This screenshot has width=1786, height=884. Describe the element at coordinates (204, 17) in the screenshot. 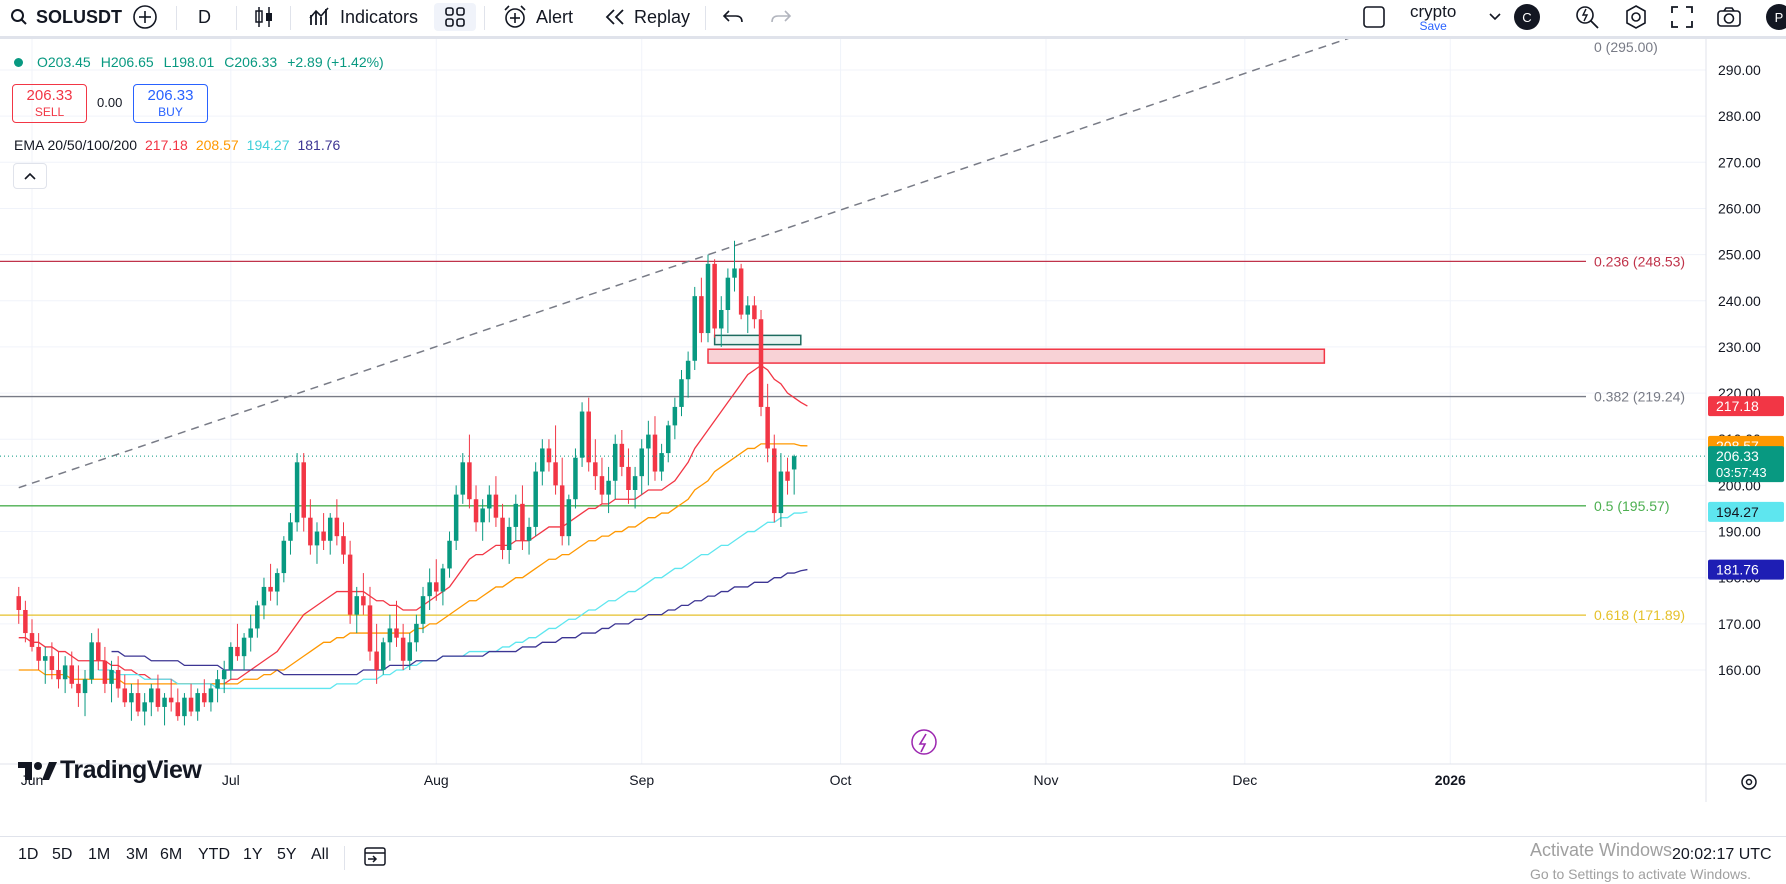

I see `interval-button: D` at that location.